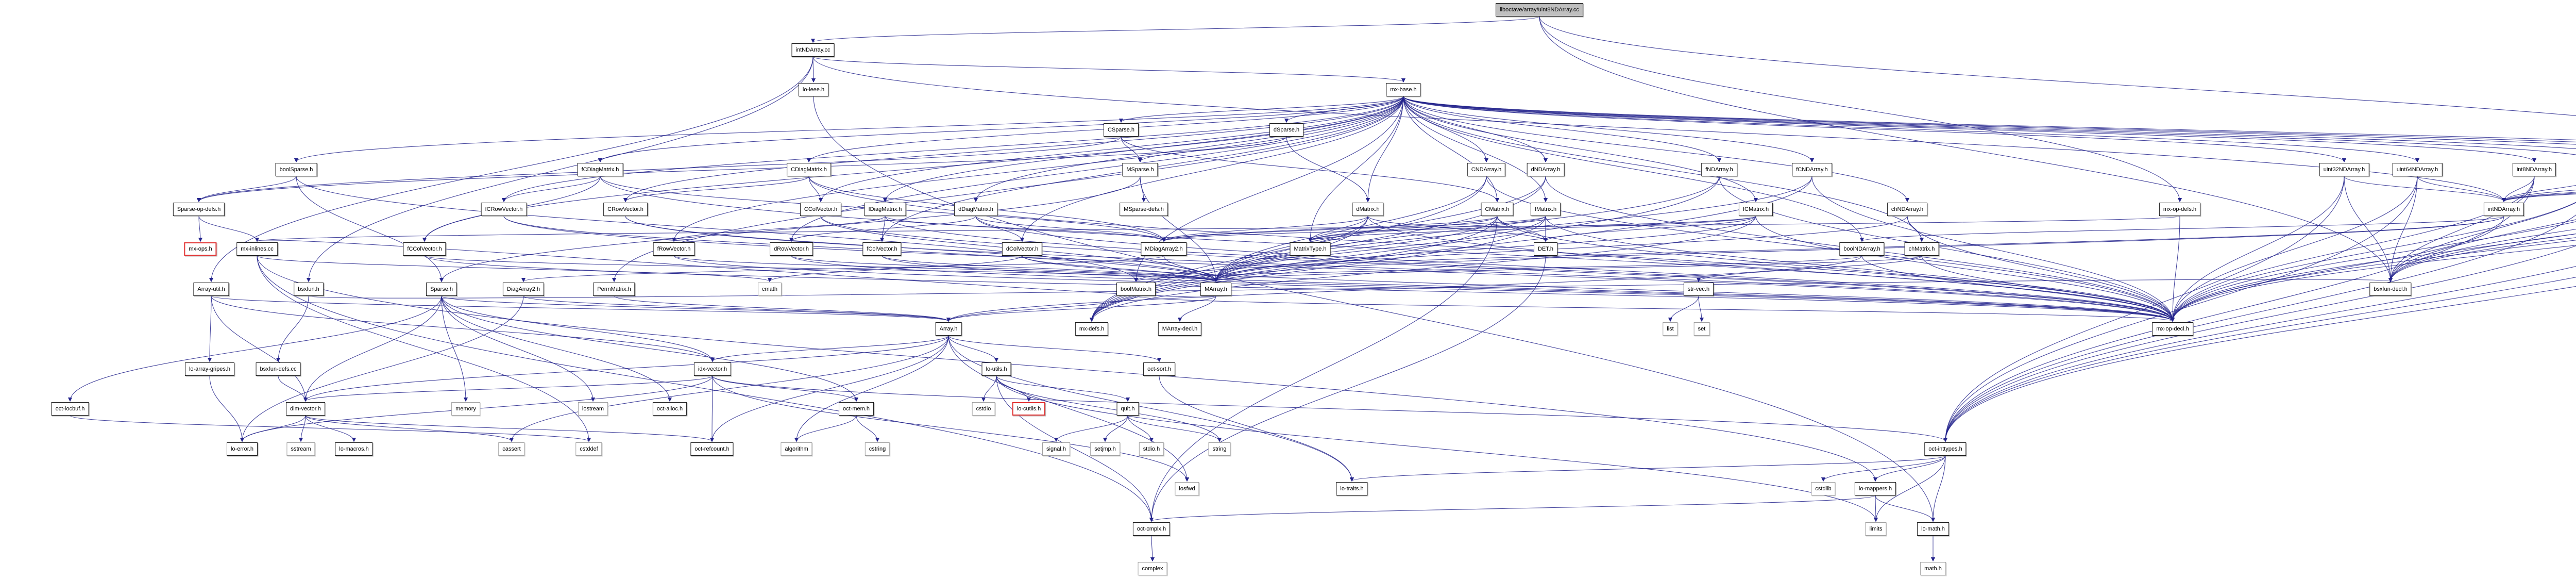 This screenshot has width=2576, height=579. Describe the element at coordinates (1945, 449) in the screenshot. I see `graph-node-oct-inttypes-h: oct-inttypes.h` at that location.